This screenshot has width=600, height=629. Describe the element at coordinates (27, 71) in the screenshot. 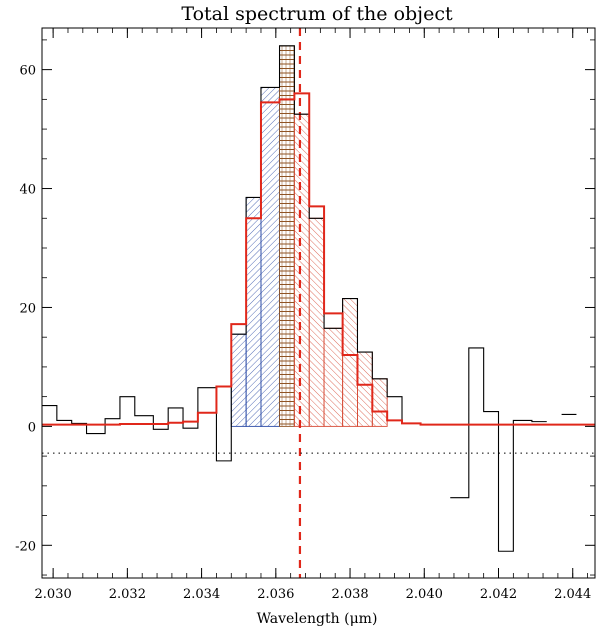

I see `y-tick-label: 60` at that location.